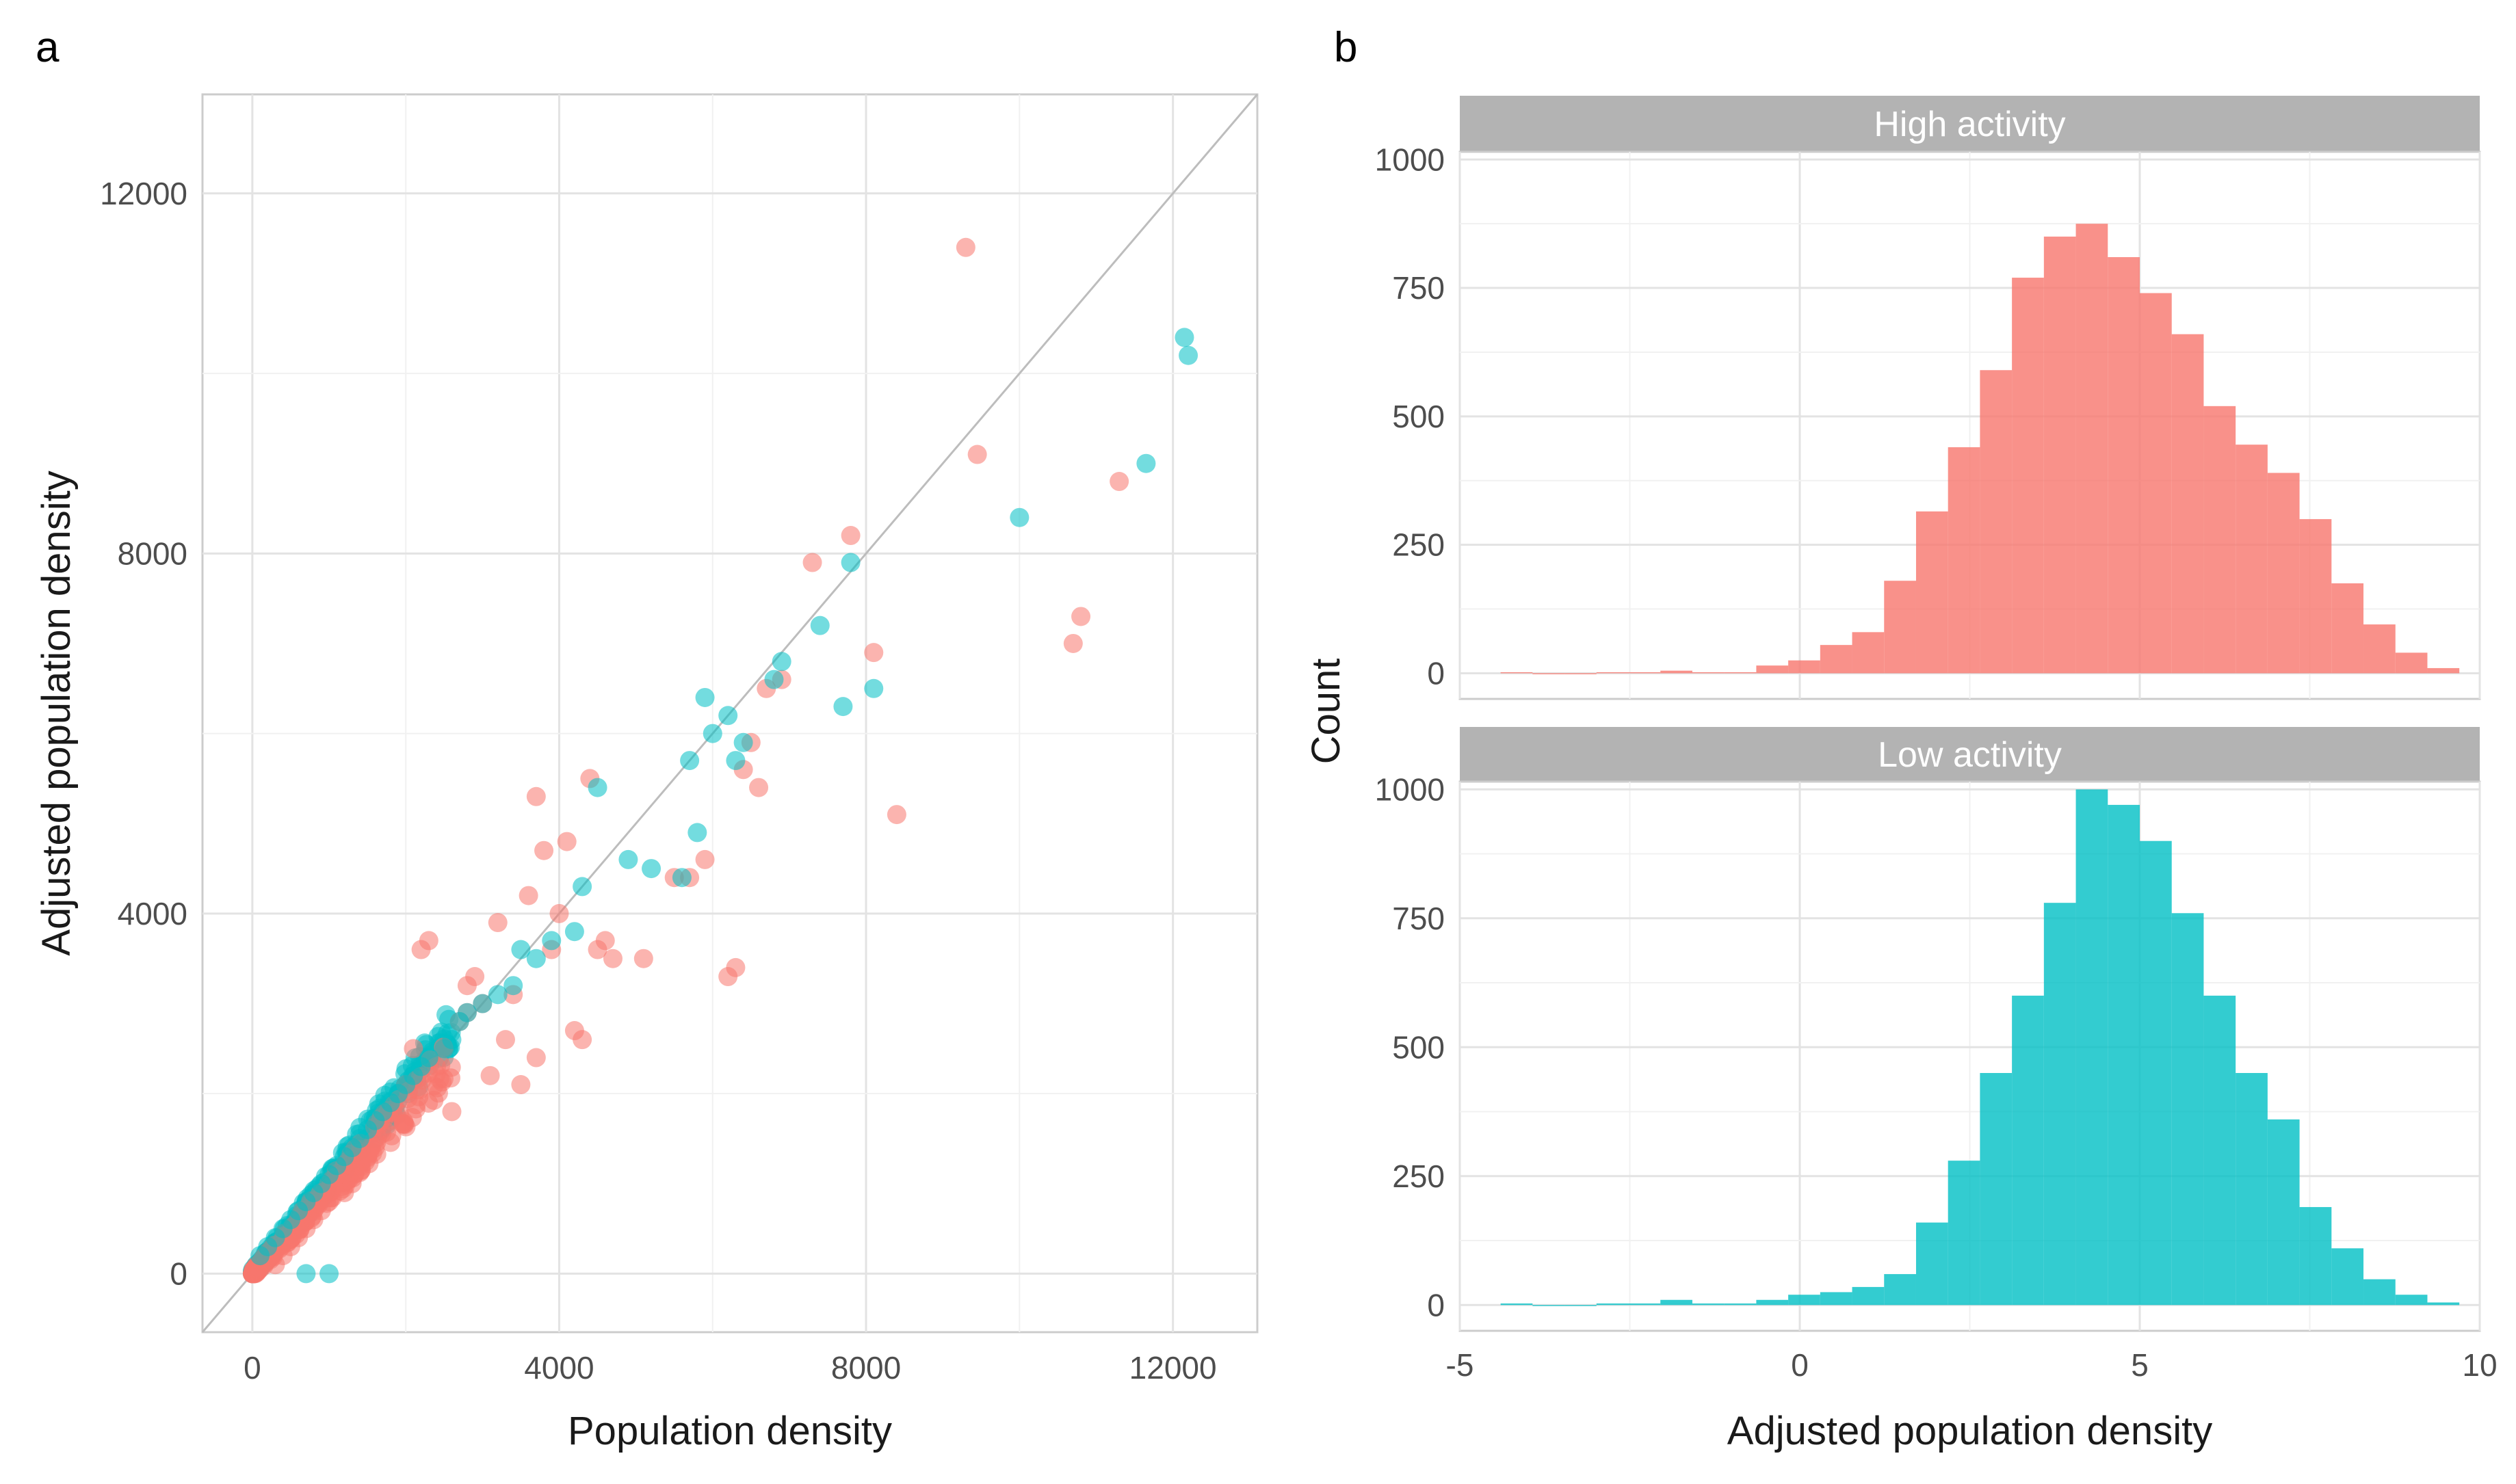 This screenshot has height=1484, width=2516. What do you see at coordinates (730, 1431) in the screenshot?
I see `panel-a-x-axis-title: Population density` at bounding box center [730, 1431].